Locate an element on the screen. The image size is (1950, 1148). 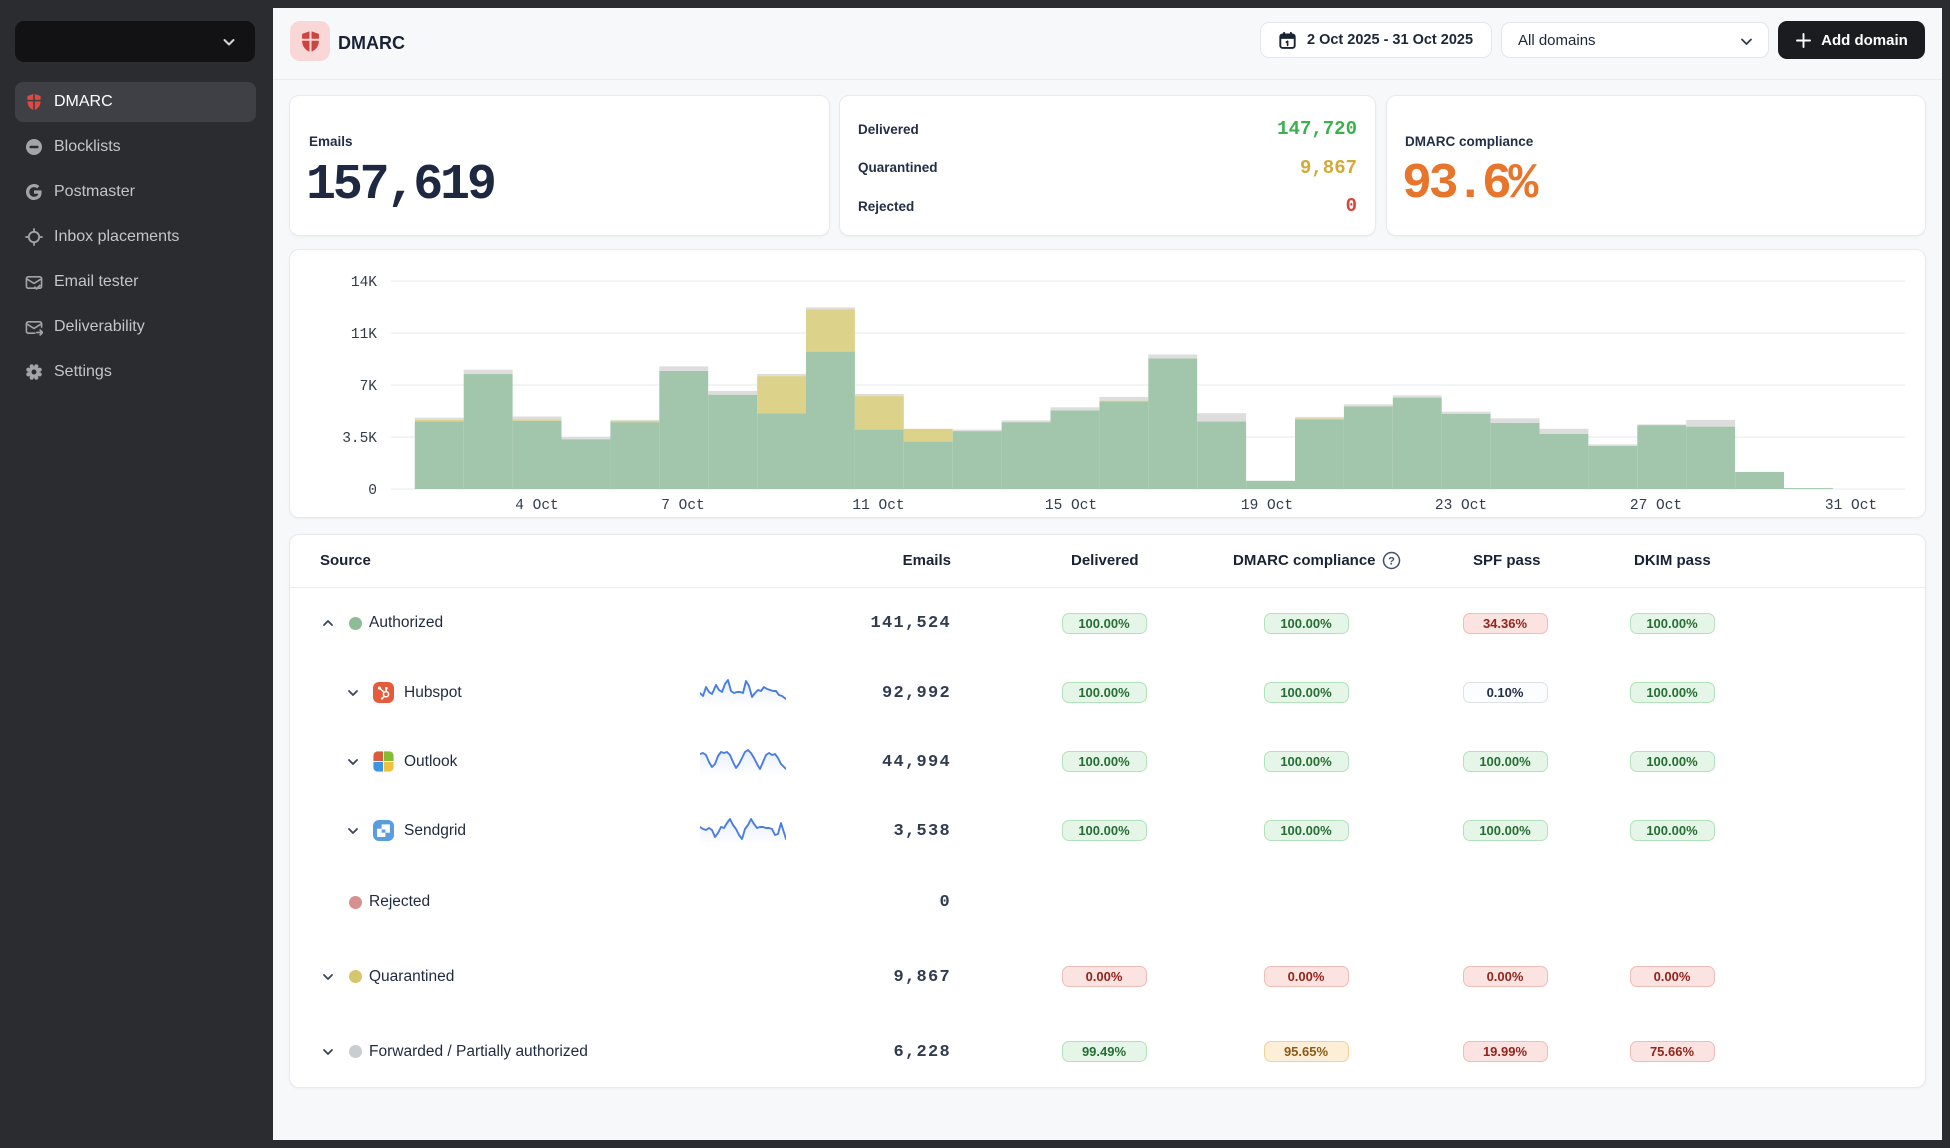
svg-text: 11 Oct is located at coordinates (878, 506).